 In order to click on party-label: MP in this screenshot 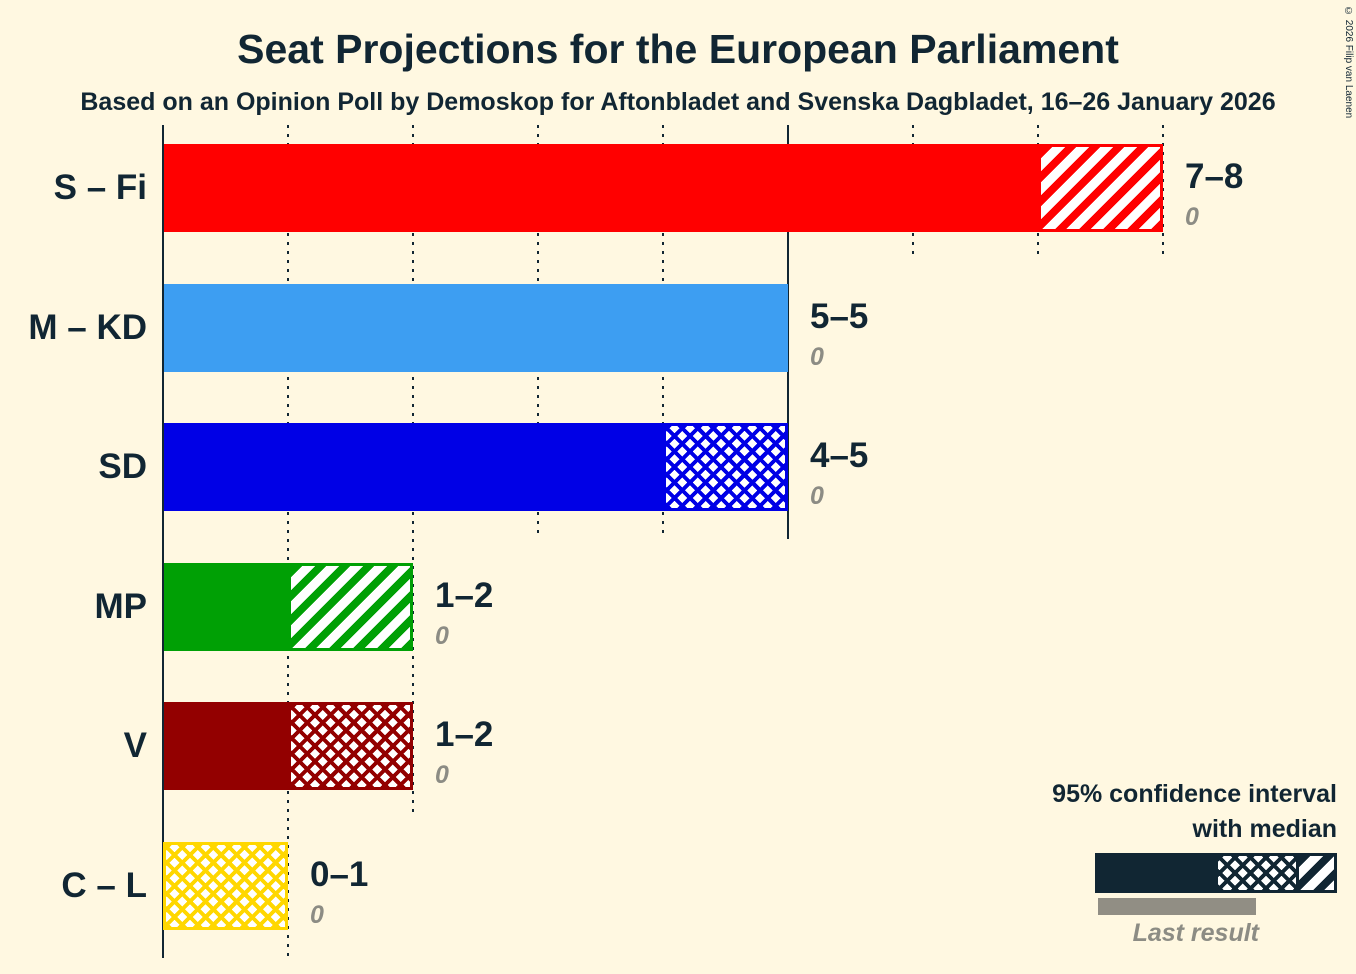, I will do `click(121, 606)`.